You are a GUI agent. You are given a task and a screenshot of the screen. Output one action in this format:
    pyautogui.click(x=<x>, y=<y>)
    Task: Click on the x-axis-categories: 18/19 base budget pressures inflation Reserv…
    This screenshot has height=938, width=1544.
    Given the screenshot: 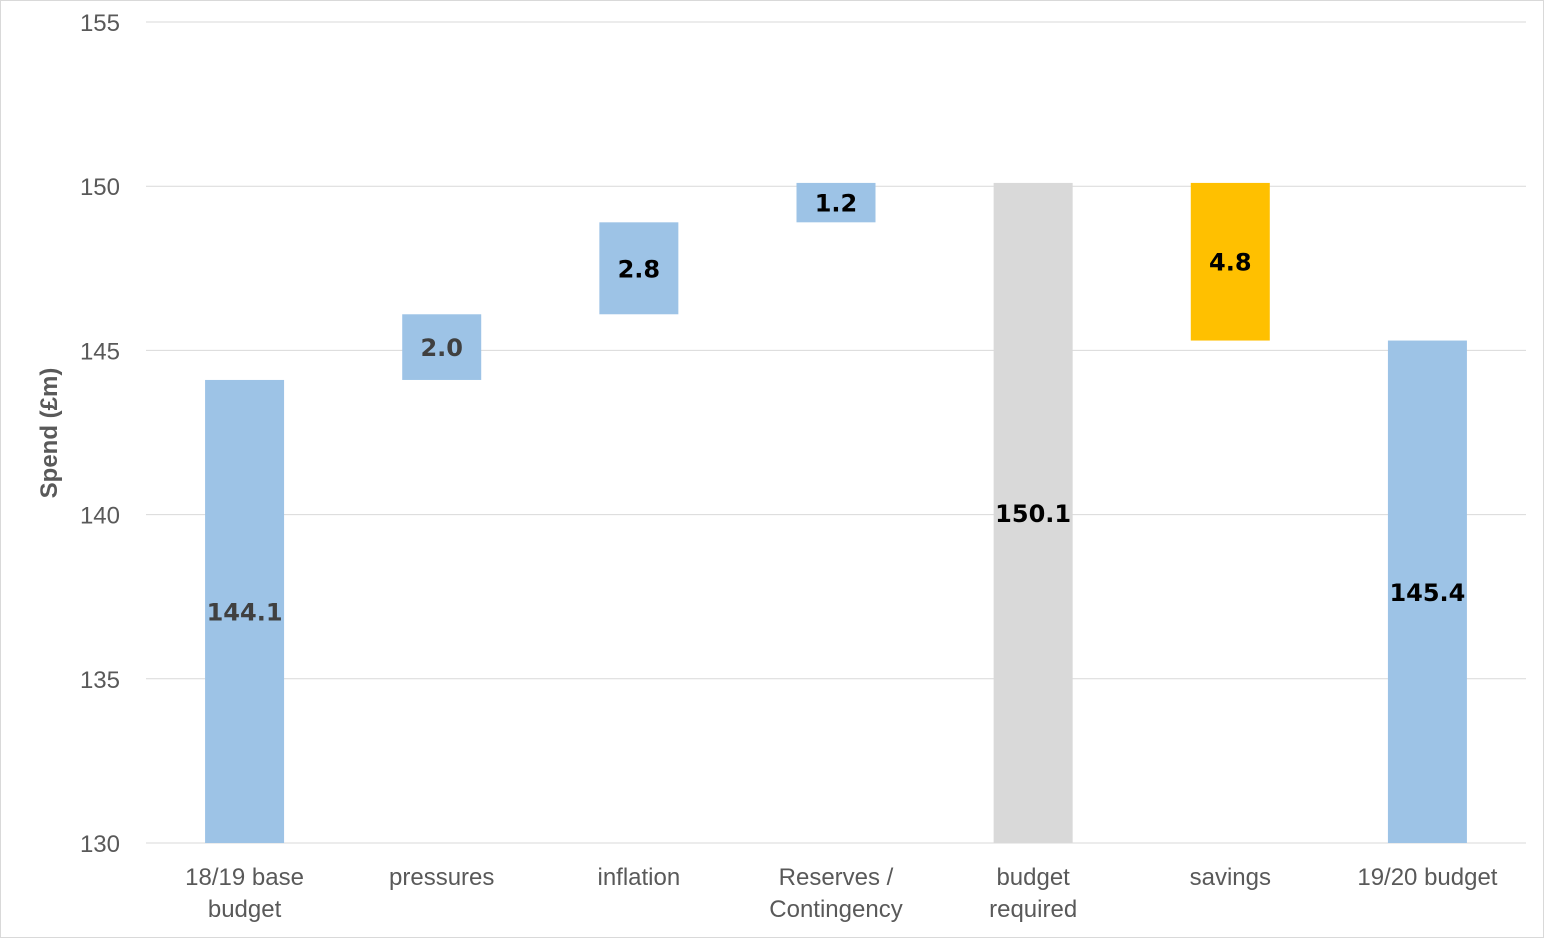 What is the action you would take?
    pyautogui.click(x=841, y=893)
    